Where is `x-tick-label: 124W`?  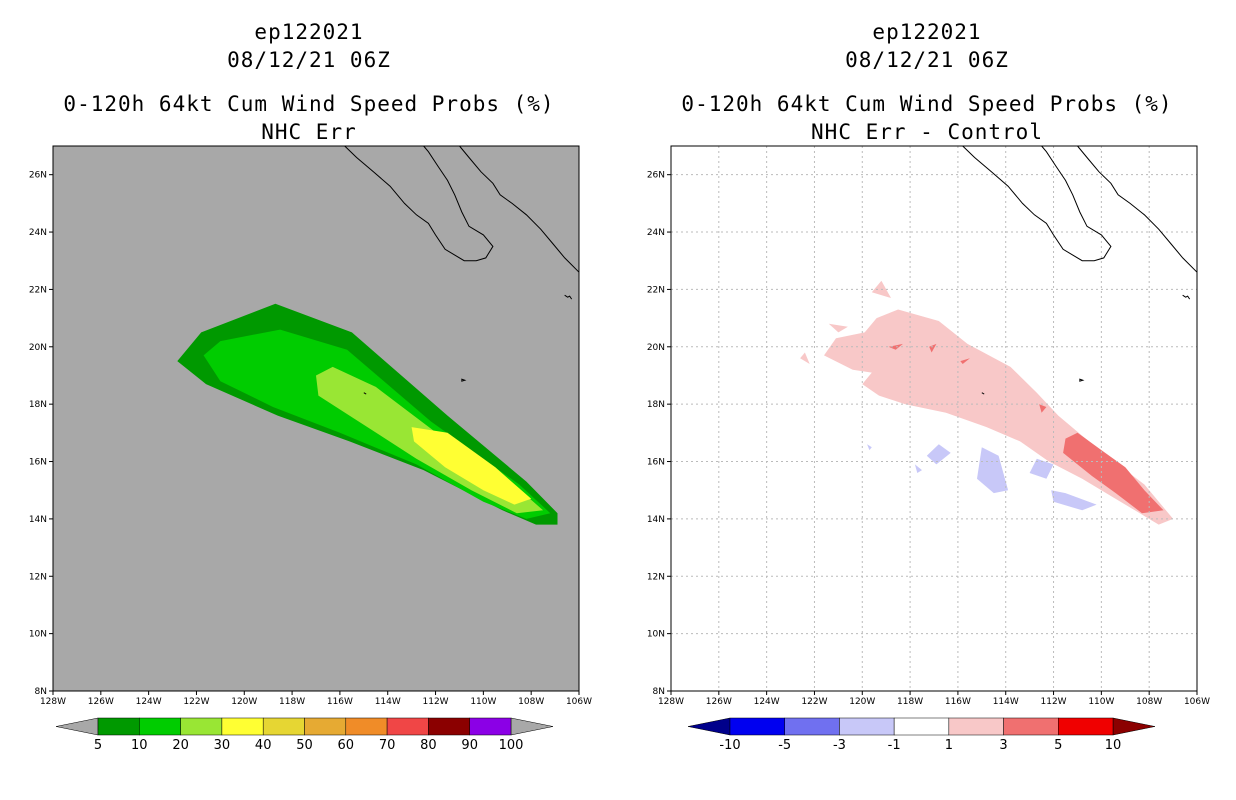 x-tick-label: 124W is located at coordinates (767, 702).